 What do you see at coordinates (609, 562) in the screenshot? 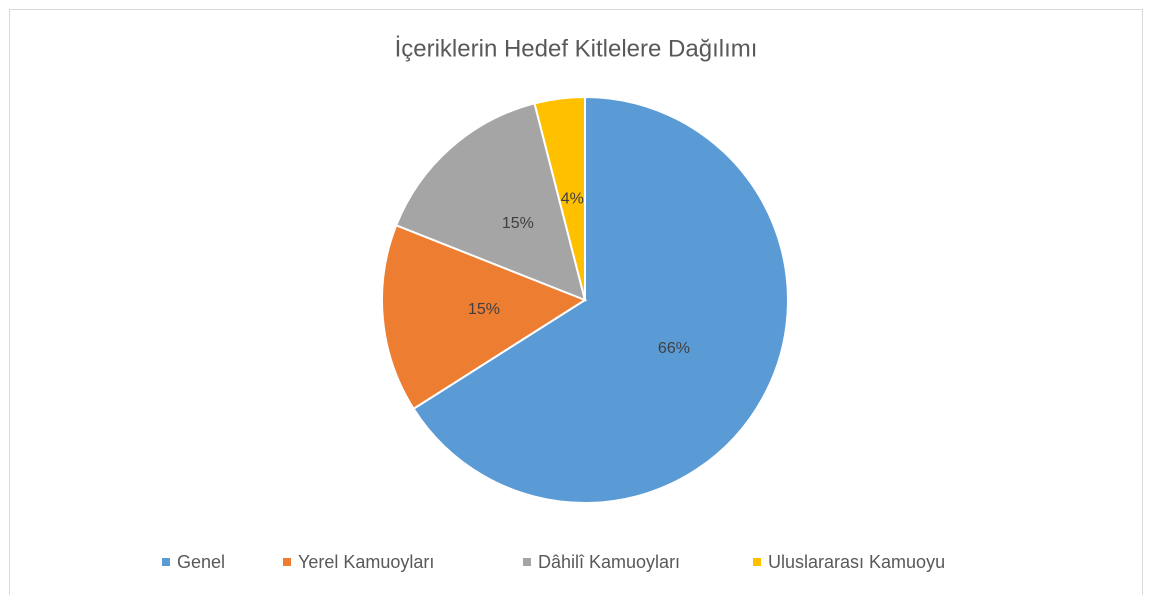
I see `legend-label: Dâhilî Kamuoyları` at bounding box center [609, 562].